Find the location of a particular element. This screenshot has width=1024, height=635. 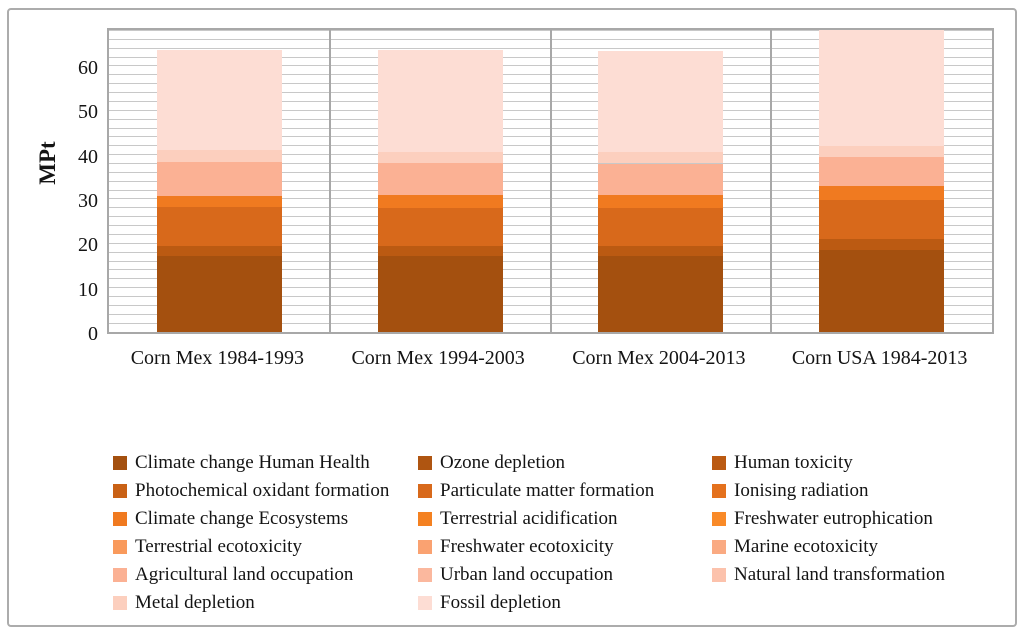

legend-label: Fossil depletion is located at coordinates (500, 602).